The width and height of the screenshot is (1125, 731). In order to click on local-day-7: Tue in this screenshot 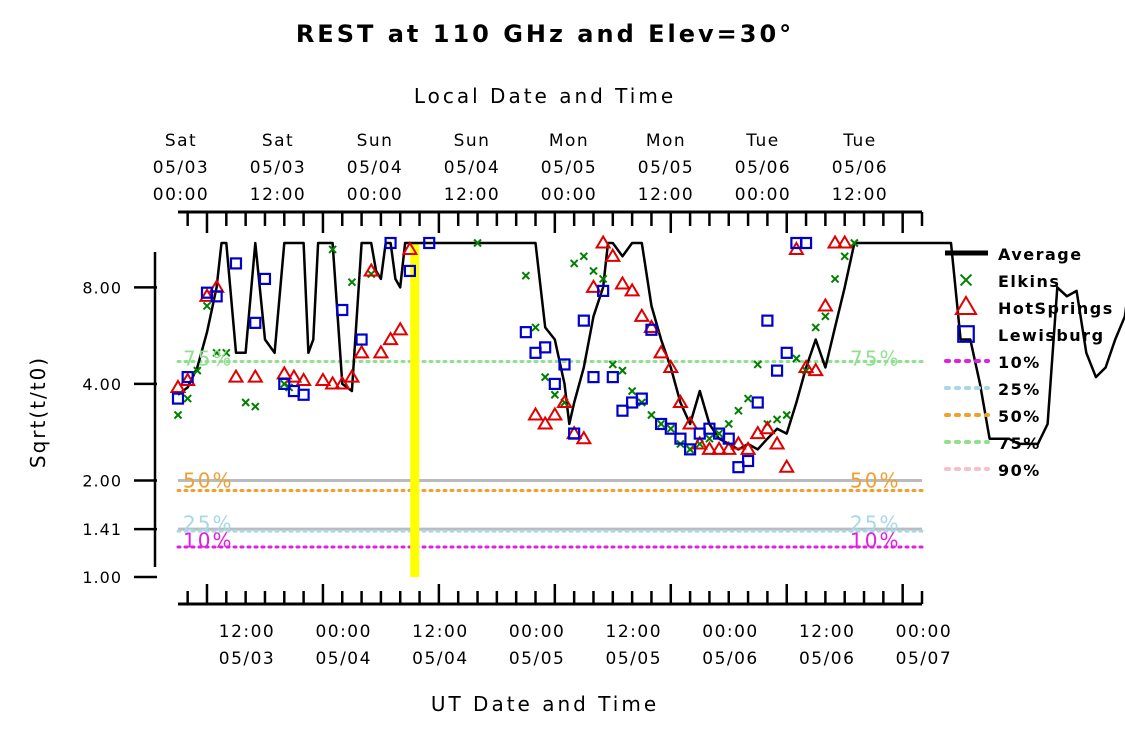, I will do `click(859, 141)`.